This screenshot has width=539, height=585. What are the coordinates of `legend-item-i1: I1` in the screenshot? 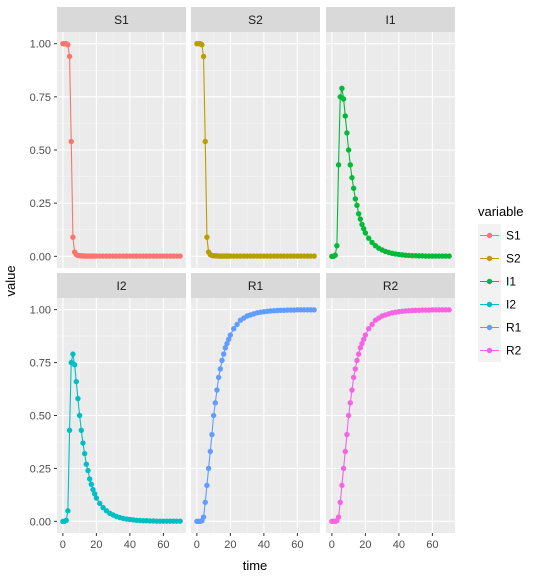 It's located at (497, 281).